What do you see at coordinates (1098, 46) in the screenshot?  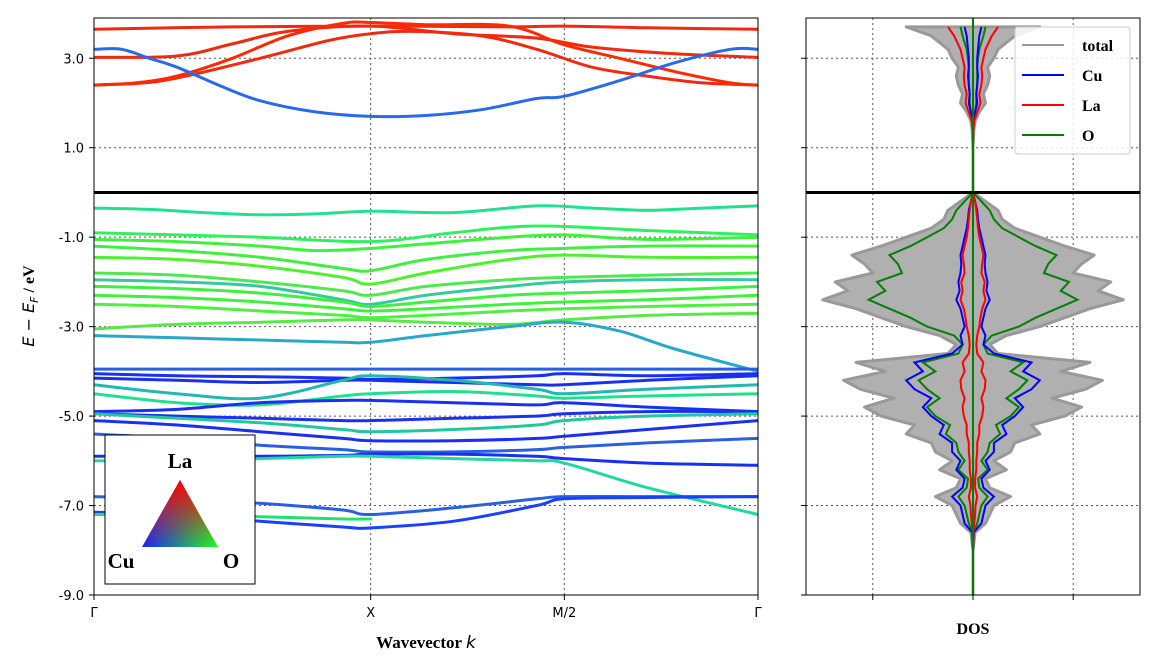 I see `legend-label-total: total` at bounding box center [1098, 46].